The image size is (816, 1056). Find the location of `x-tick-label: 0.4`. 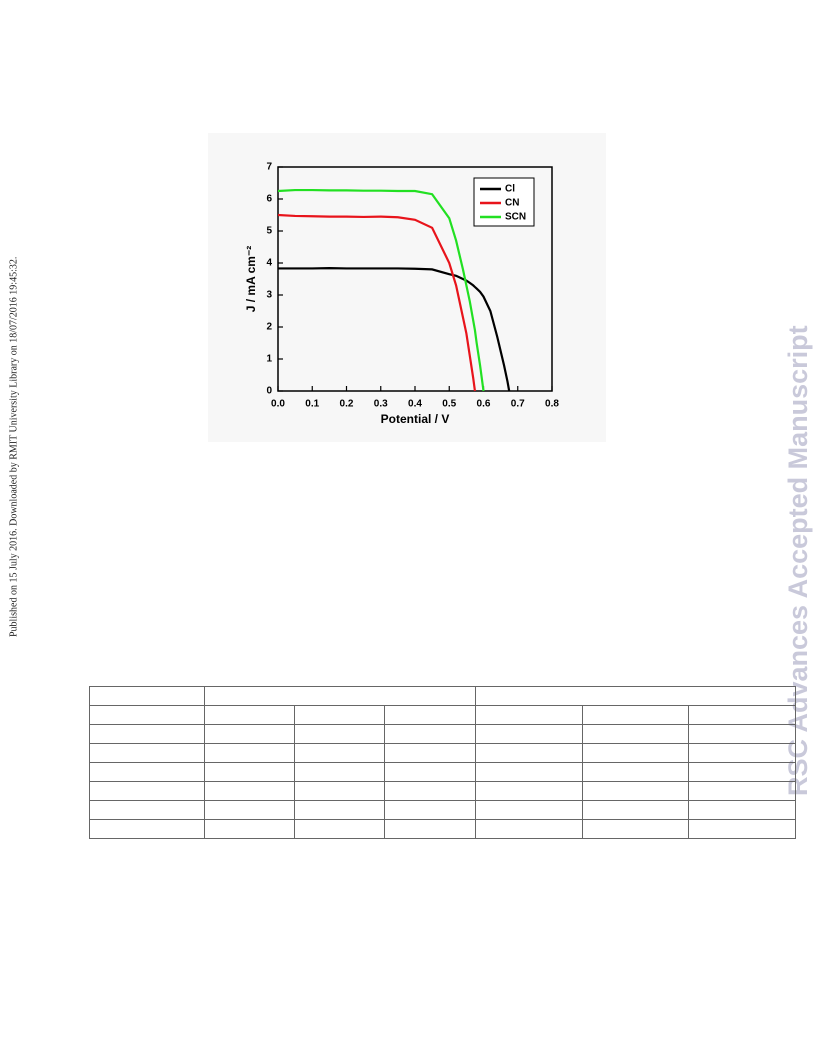

x-tick-label: 0.4 is located at coordinates (415, 404).